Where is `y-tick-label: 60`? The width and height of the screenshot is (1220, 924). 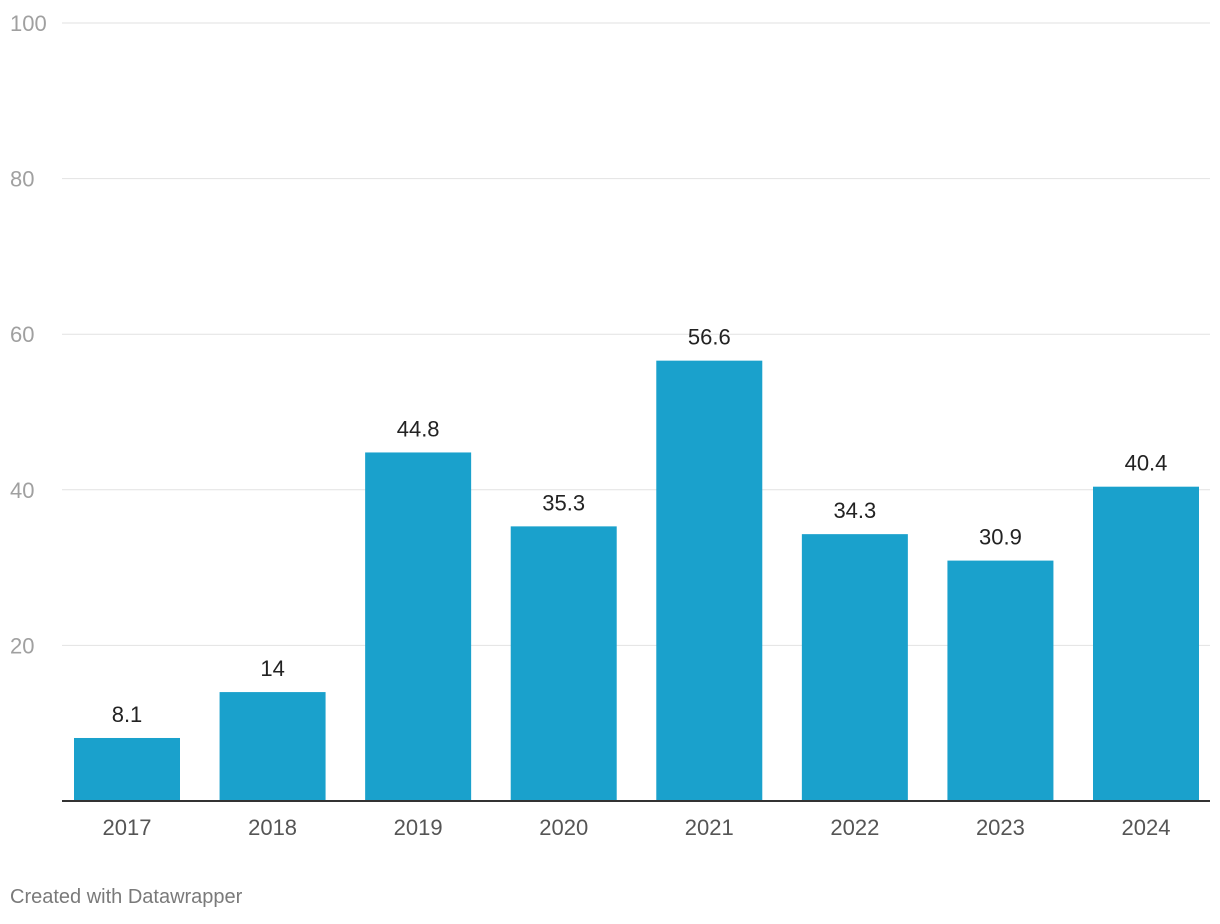 y-tick-label: 60 is located at coordinates (22, 334).